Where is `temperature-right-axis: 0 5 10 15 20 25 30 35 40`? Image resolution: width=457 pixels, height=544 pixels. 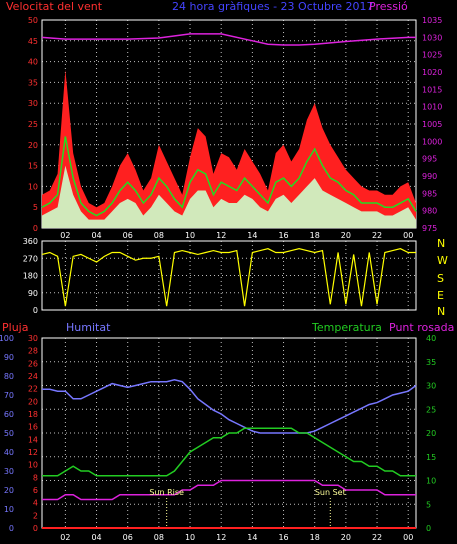
temperature-right-axis: 0 5 10 15 20 25 30 35 40 is located at coordinates (431, 433).